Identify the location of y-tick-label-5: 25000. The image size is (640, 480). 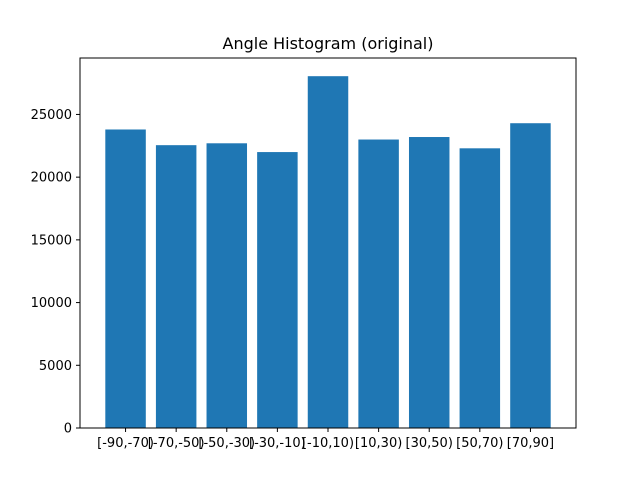
(51, 115).